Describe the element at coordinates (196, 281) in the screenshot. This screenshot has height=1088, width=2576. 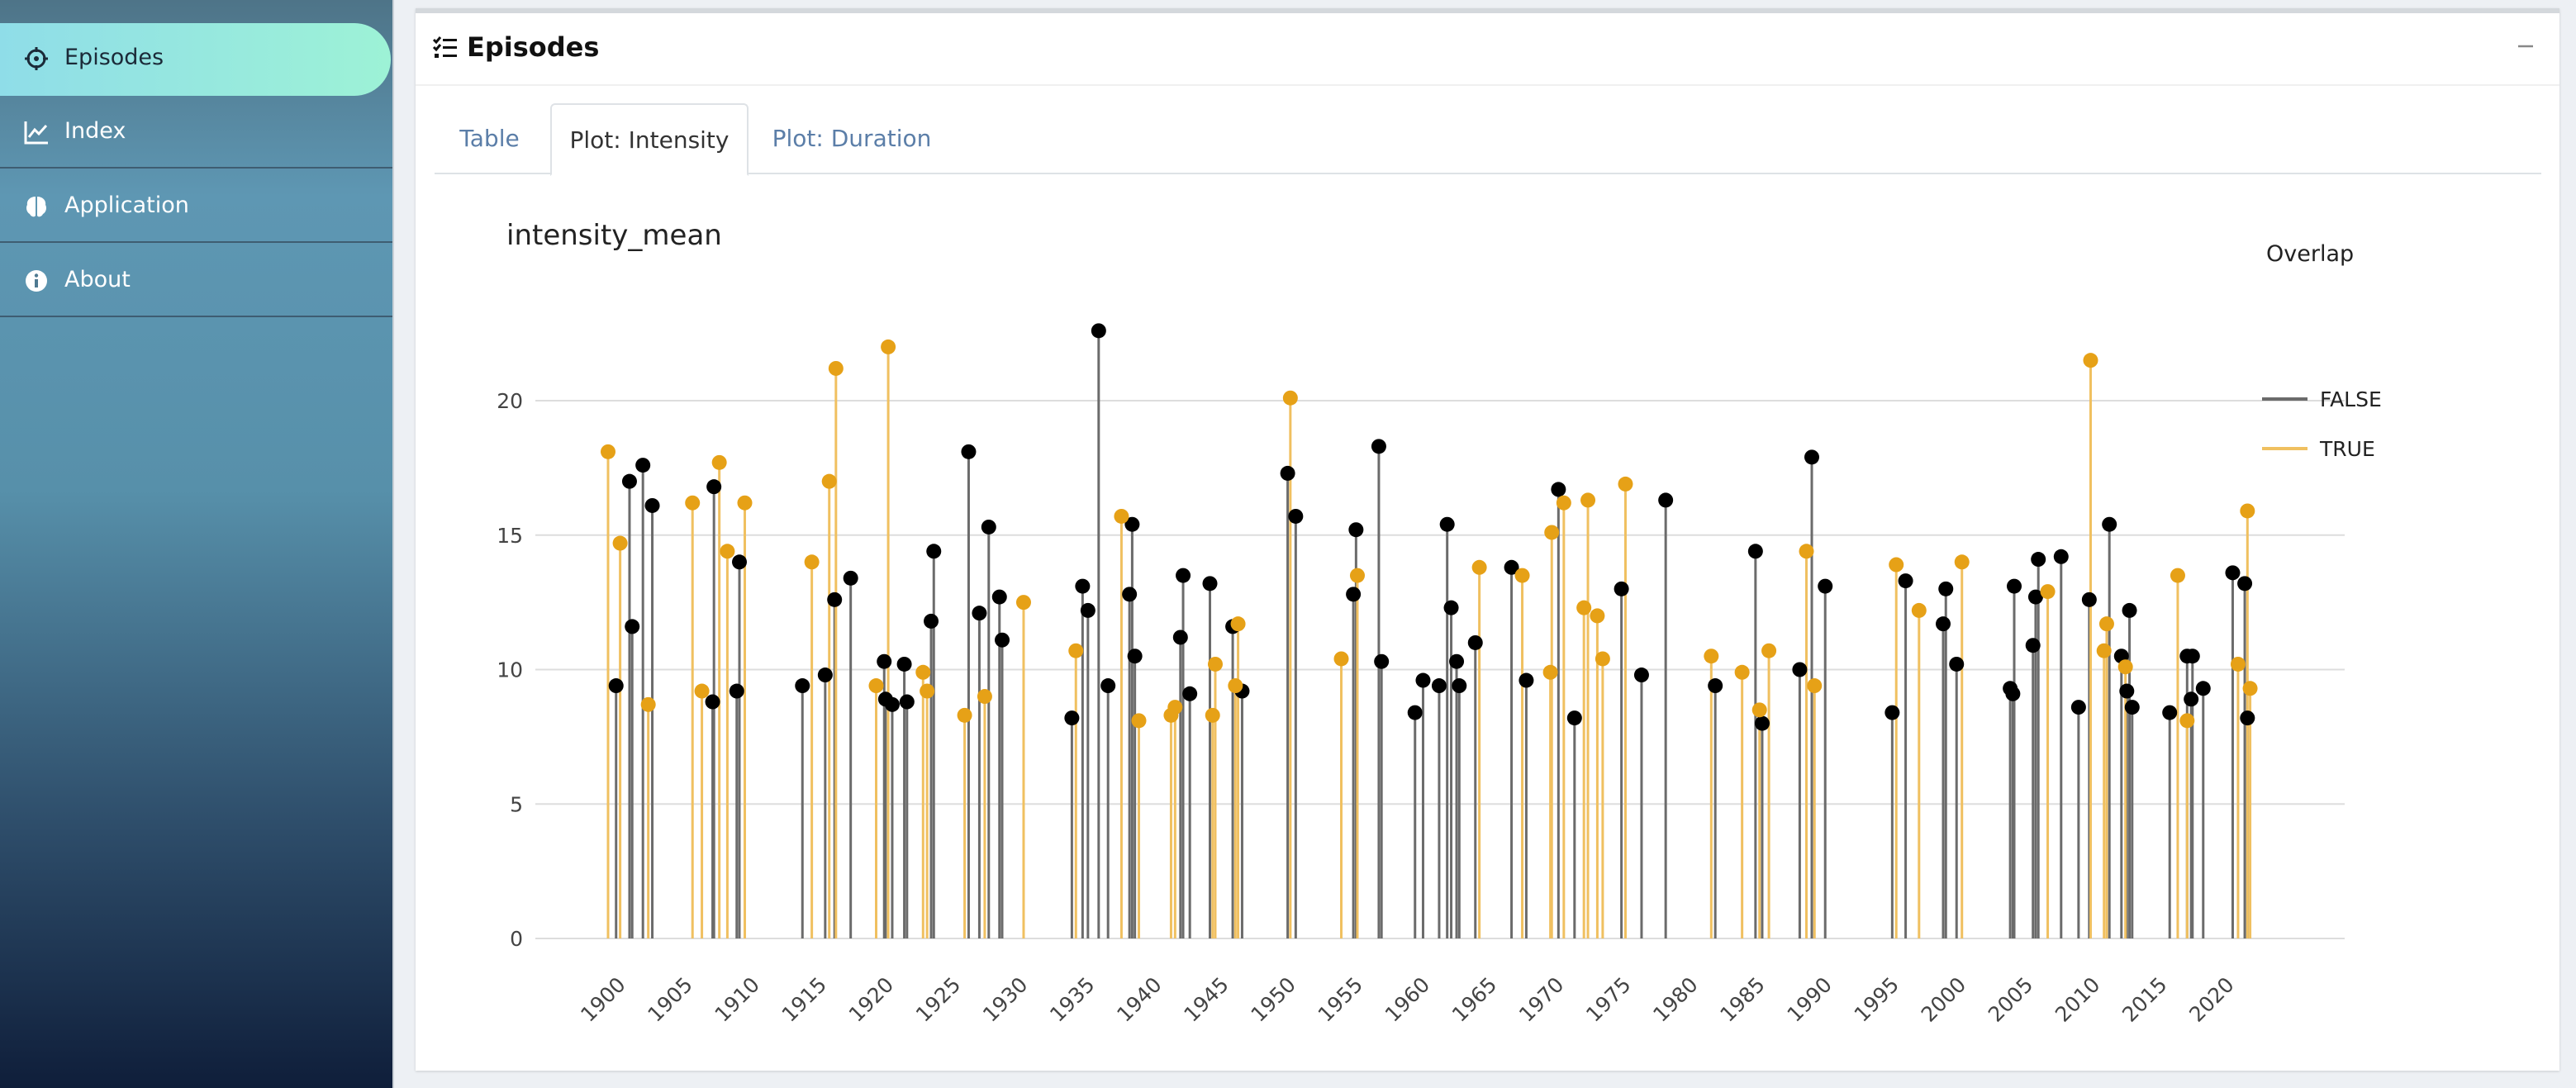
I see `sidebar-item-about: About` at that location.